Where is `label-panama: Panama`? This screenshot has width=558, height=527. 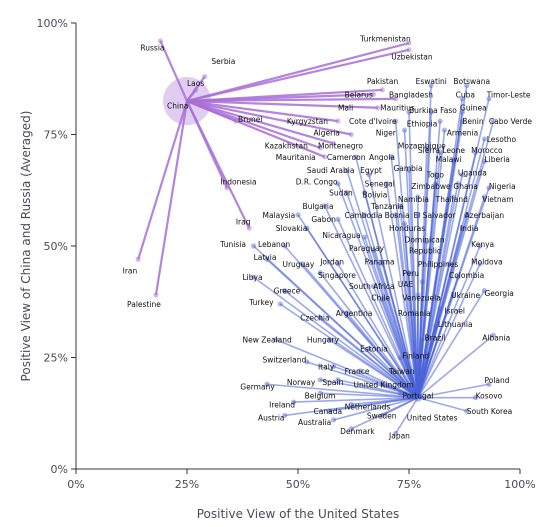 label-panama: Panama is located at coordinates (380, 262).